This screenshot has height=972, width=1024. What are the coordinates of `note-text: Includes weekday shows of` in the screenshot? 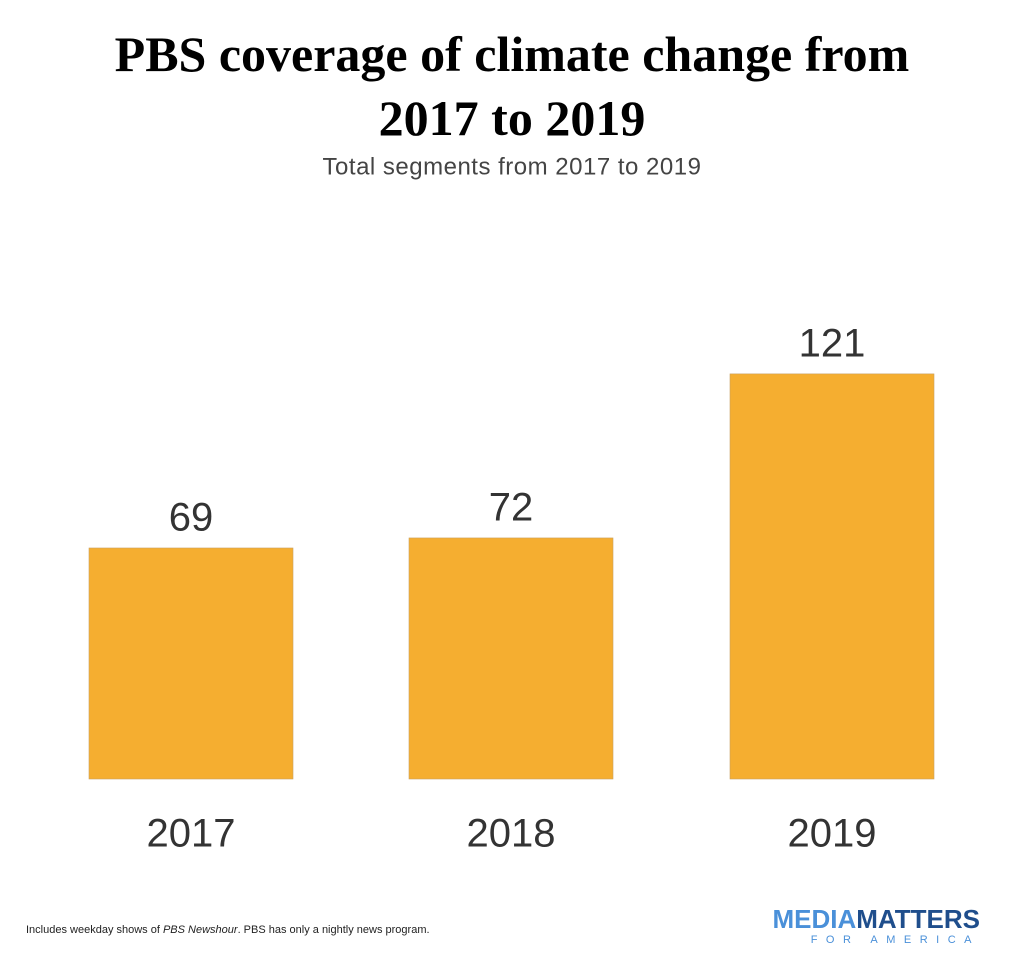 It's located at (94, 930).